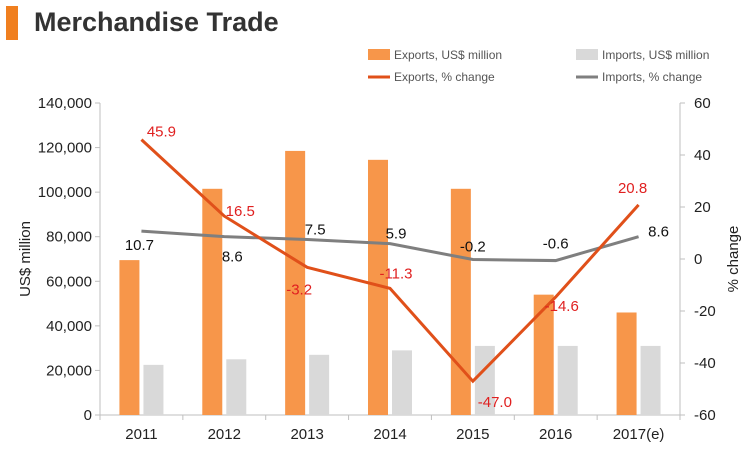  I want to click on right-axis-tick-label: 40, so click(702, 155).